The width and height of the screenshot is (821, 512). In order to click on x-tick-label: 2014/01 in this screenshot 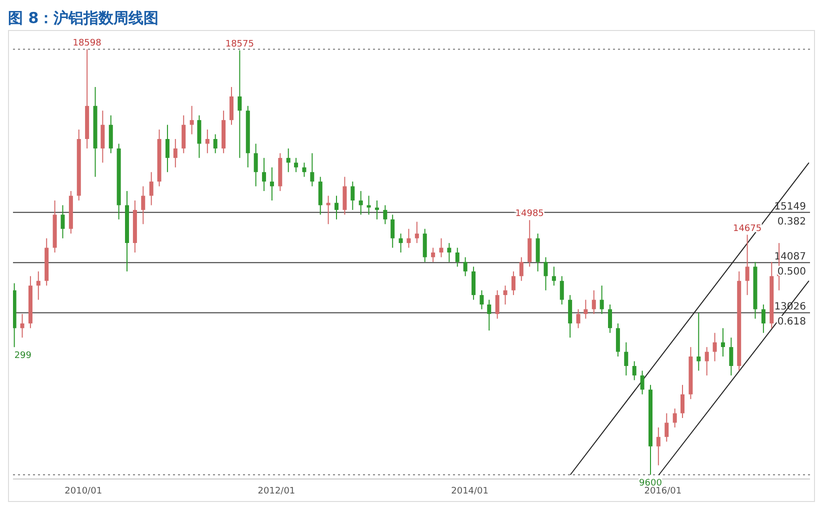, I will do `click(470, 491)`.